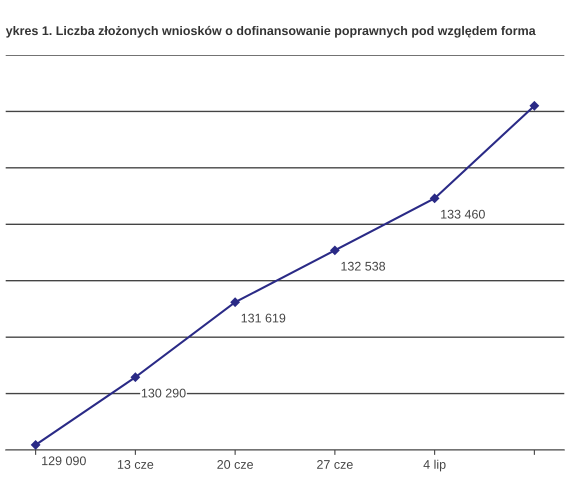 This screenshot has height=500, width=570. What do you see at coordinates (264, 318) in the screenshot?
I see `data-label: 131 619` at bounding box center [264, 318].